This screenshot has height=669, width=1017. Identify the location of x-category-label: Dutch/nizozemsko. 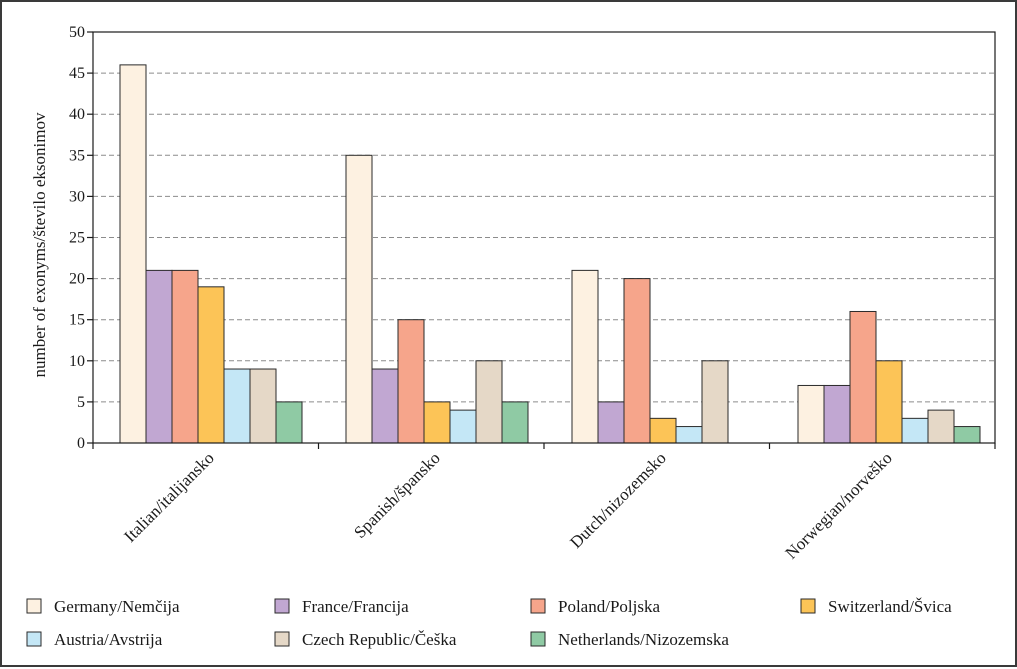
(618, 500).